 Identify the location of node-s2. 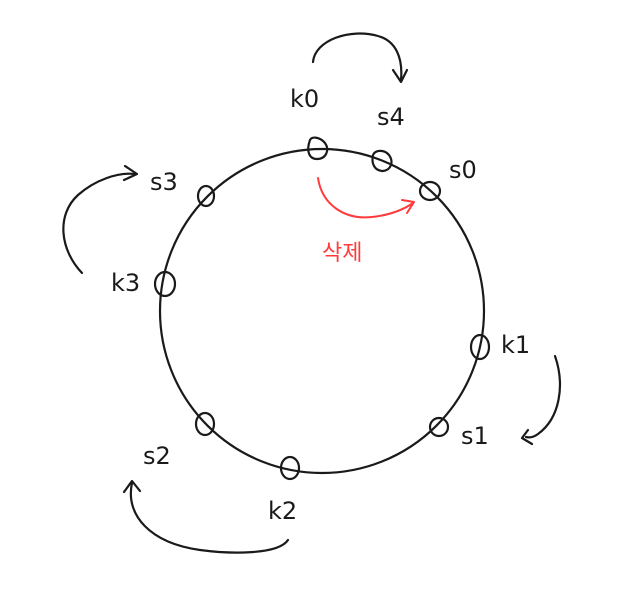
(205, 424).